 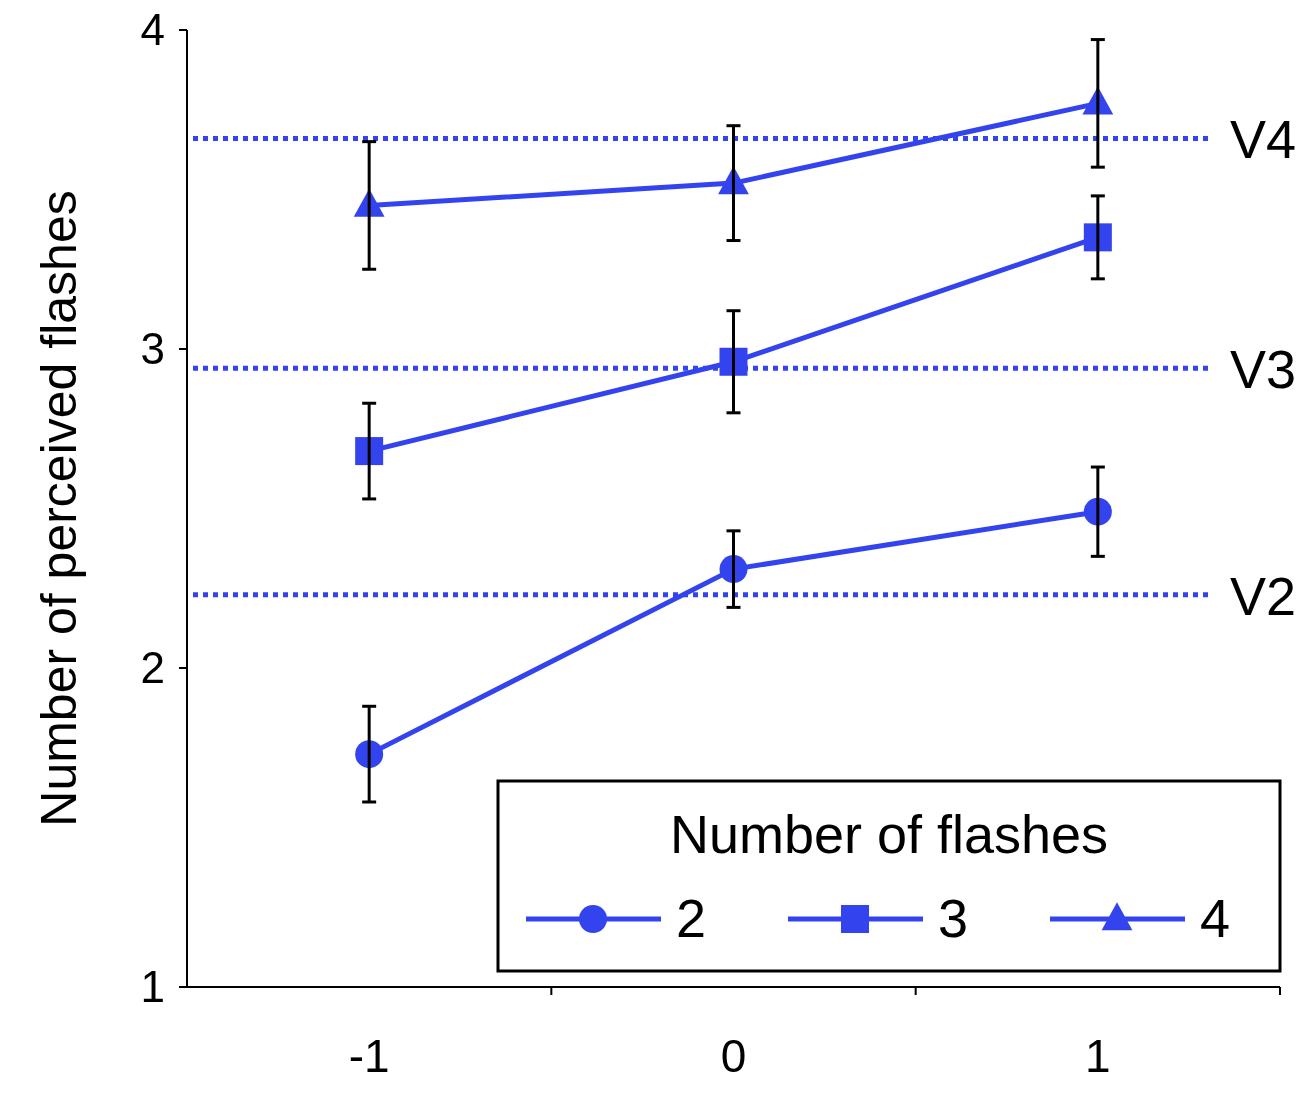 I want to click on x-tick-label: -1, so click(x=369, y=1056).